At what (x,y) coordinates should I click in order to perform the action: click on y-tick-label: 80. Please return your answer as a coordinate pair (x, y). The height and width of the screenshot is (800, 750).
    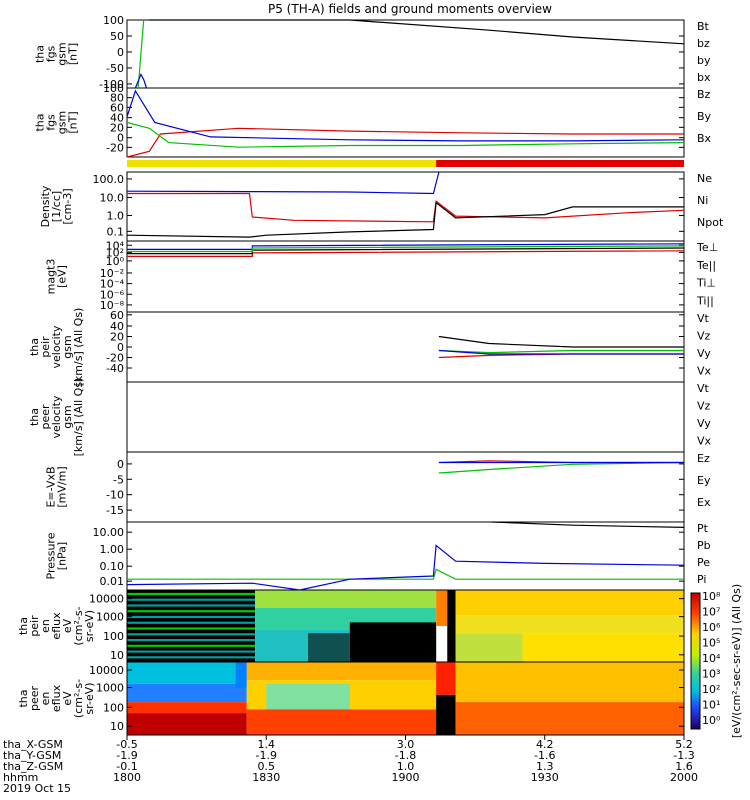
    Looking at the image, I should click on (117, 98).